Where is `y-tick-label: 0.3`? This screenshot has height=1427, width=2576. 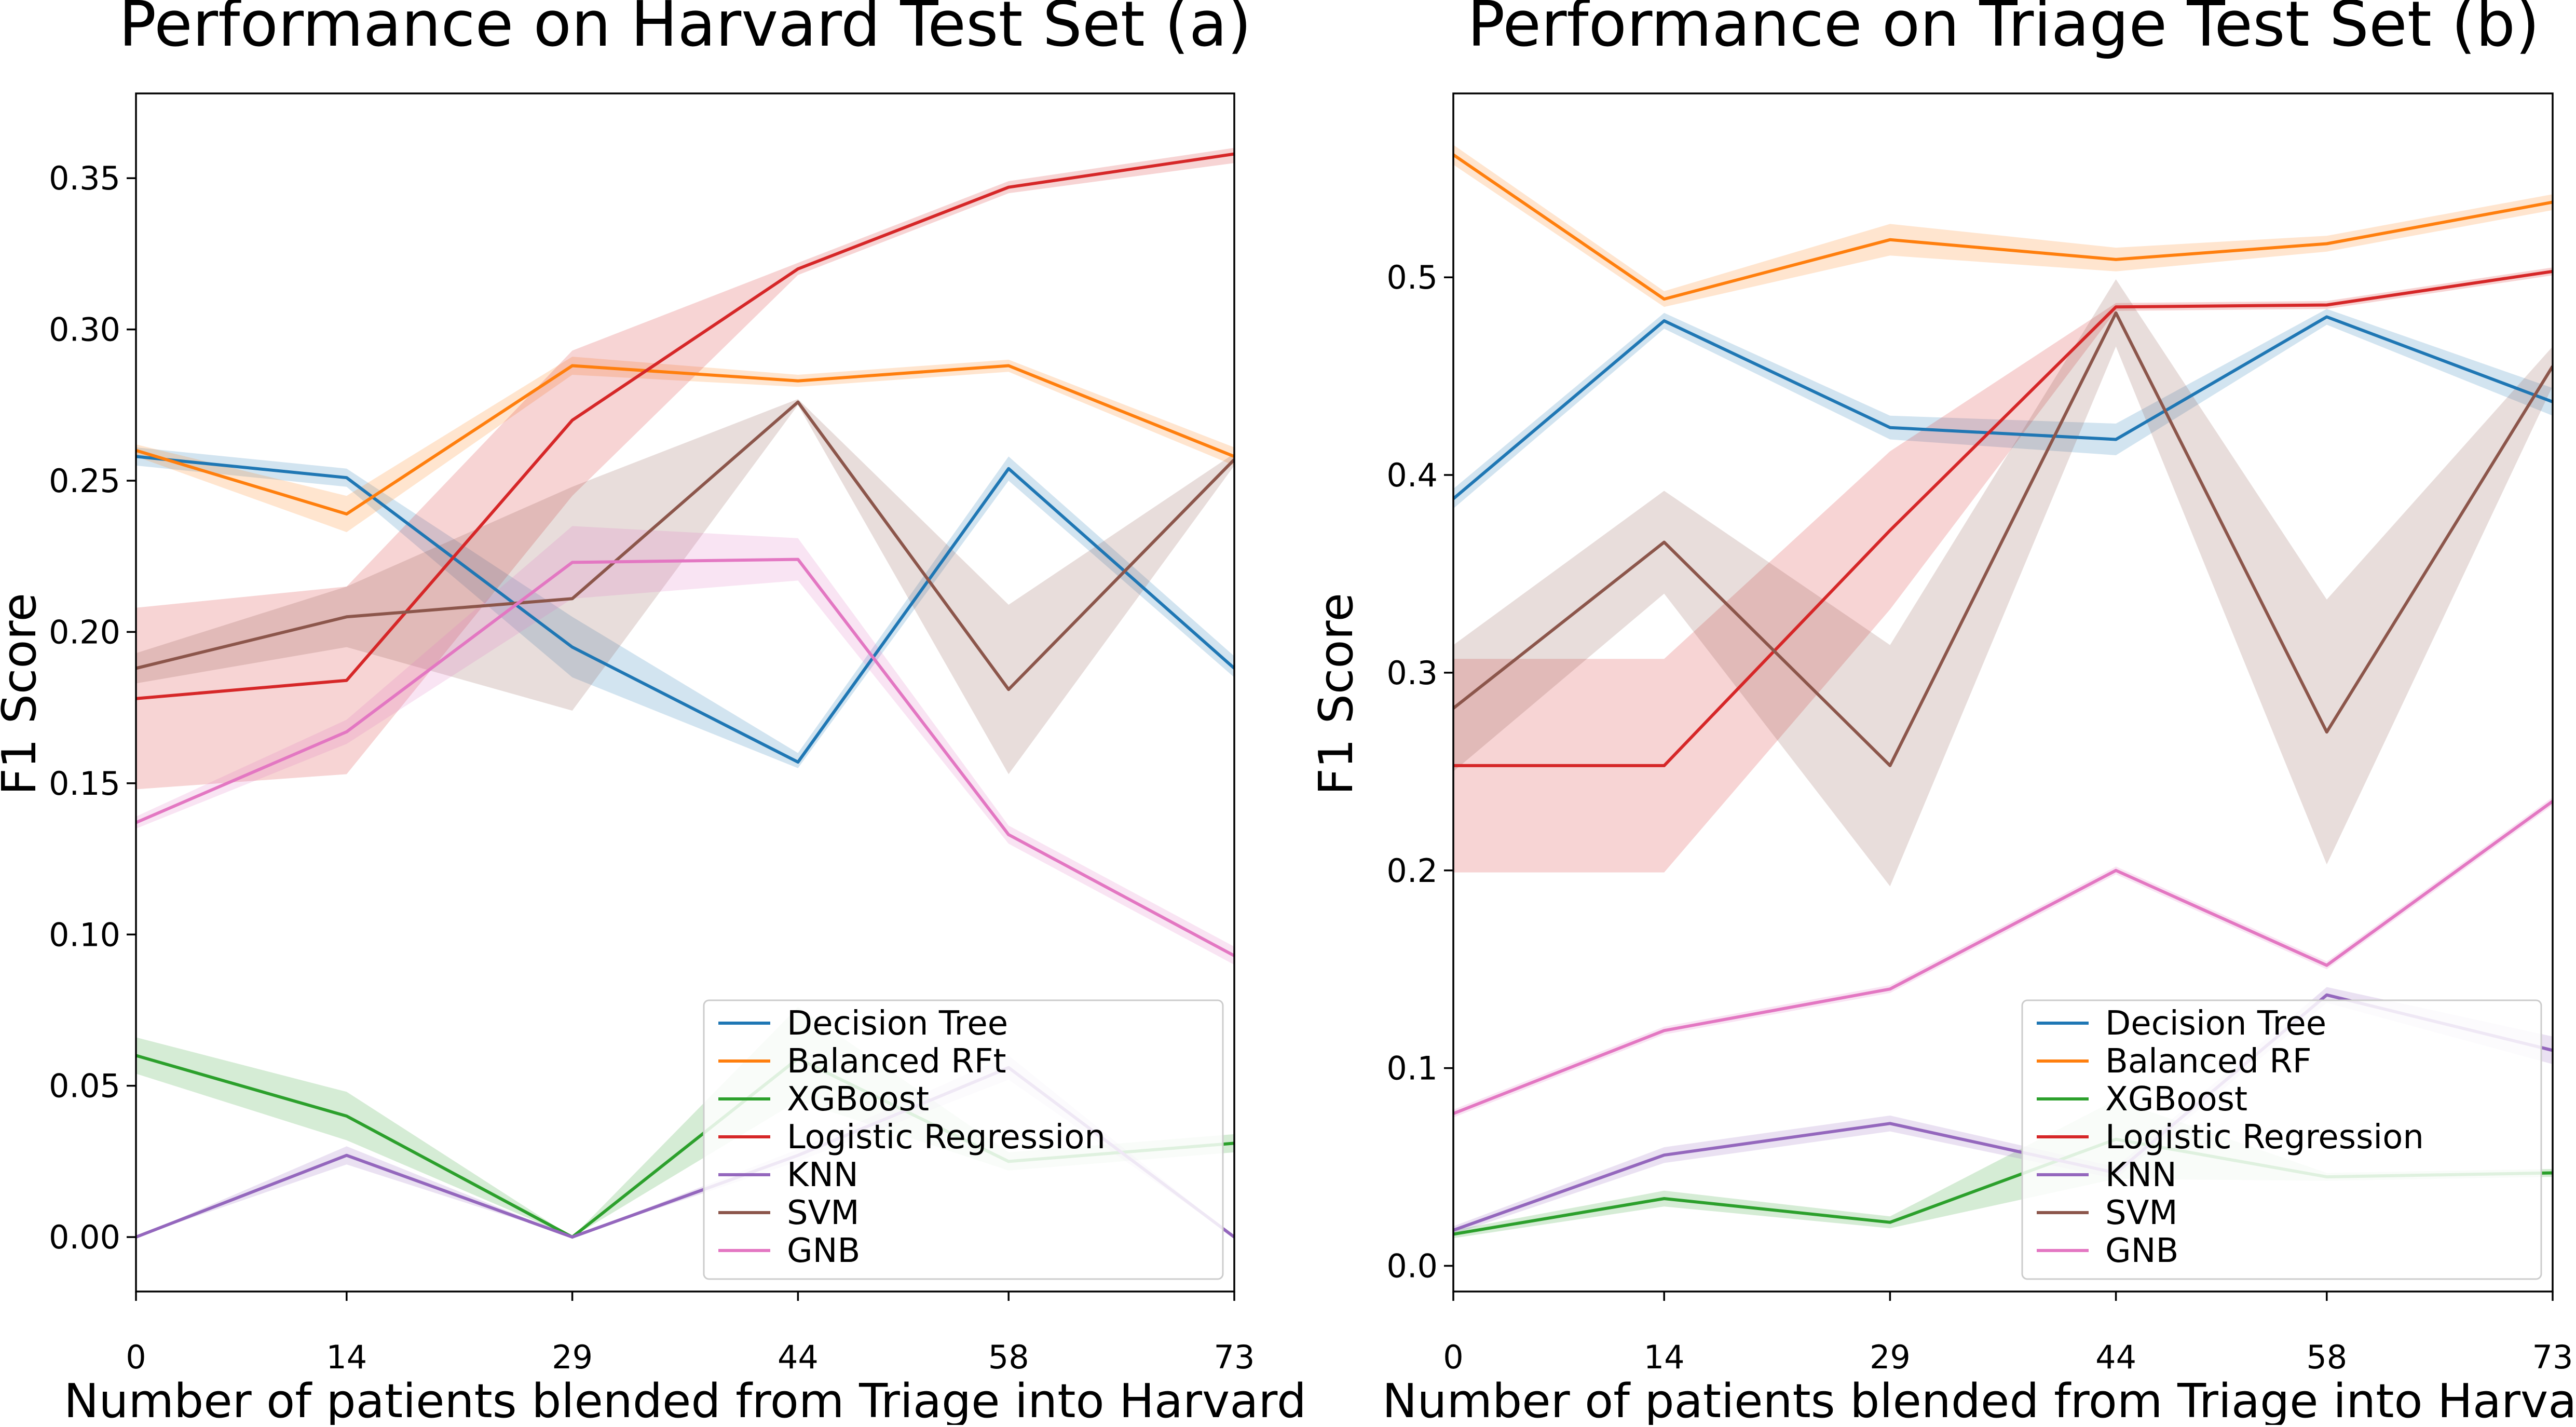 y-tick-label: 0.3 is located at coordinates (1412, 673).